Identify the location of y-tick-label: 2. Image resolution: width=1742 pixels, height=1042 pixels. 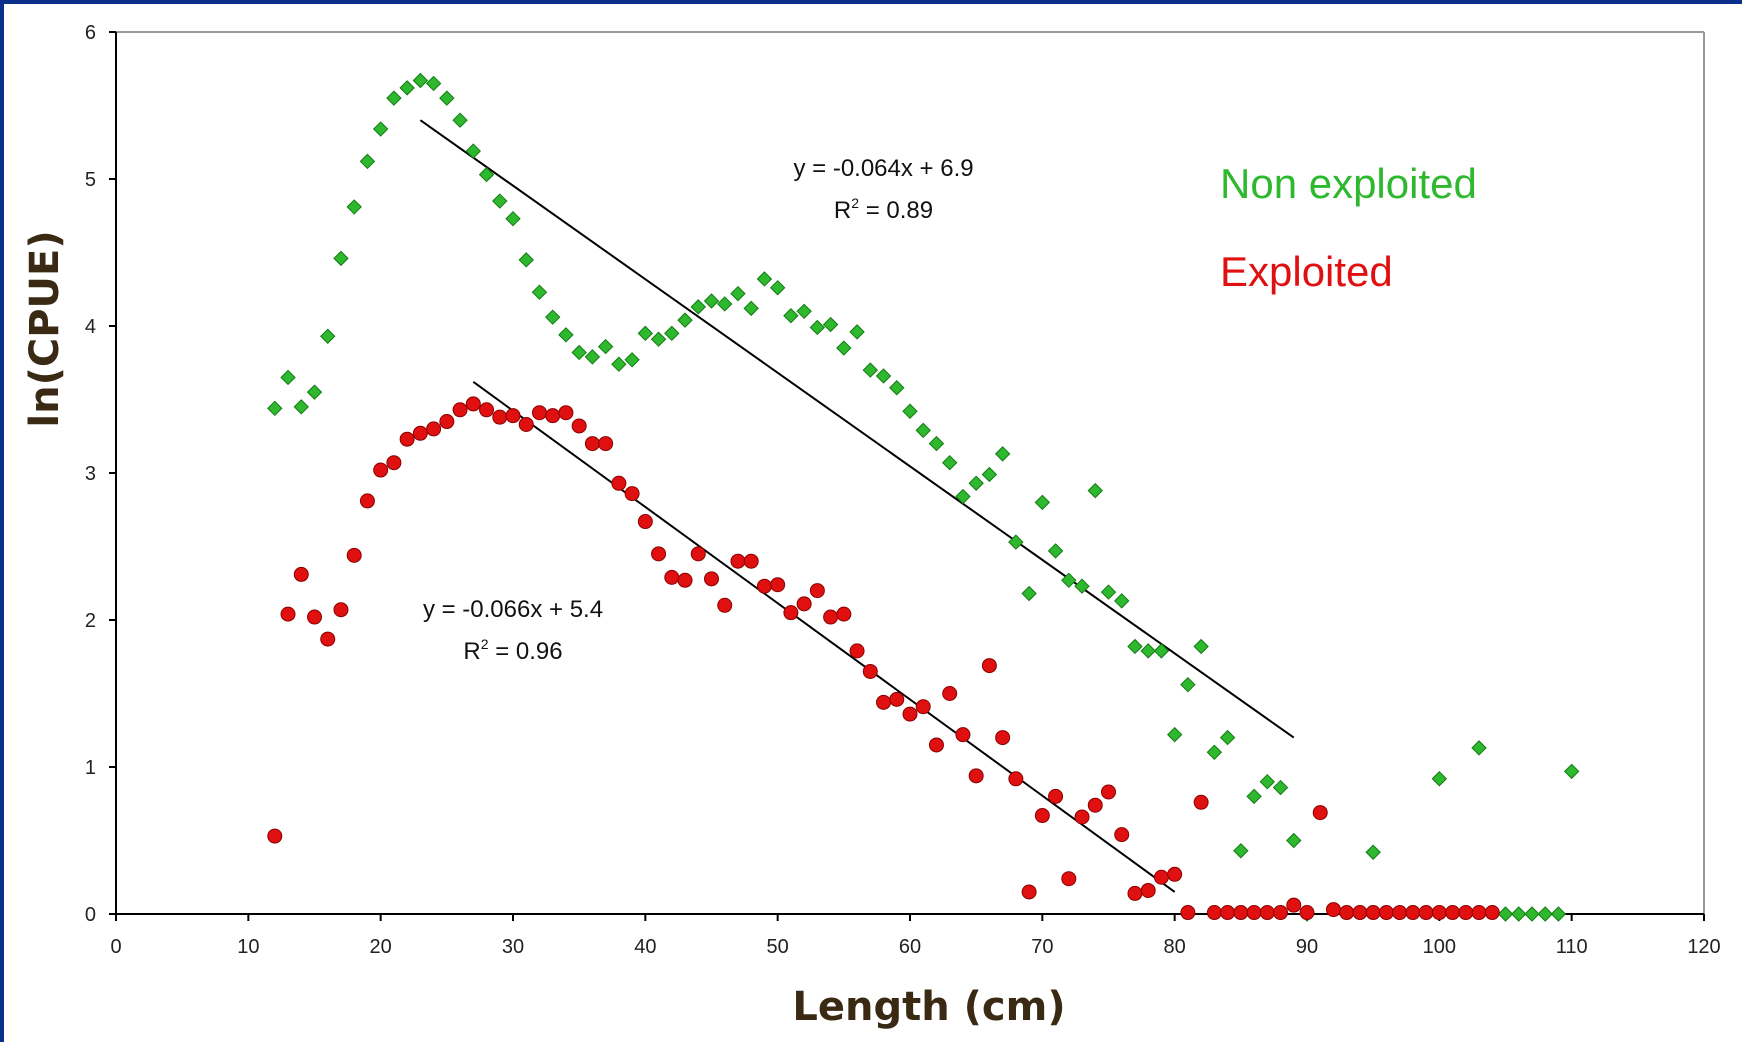
(90, 621).